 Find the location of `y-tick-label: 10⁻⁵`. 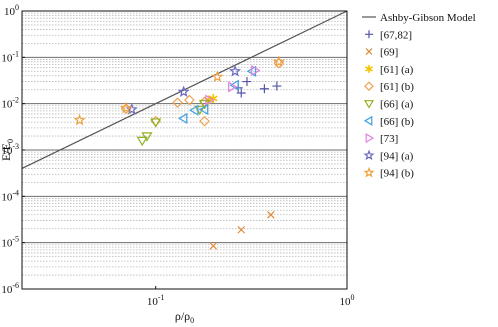

y-tick-label: 10⁻⁵ is located at coordinates (10, 242).